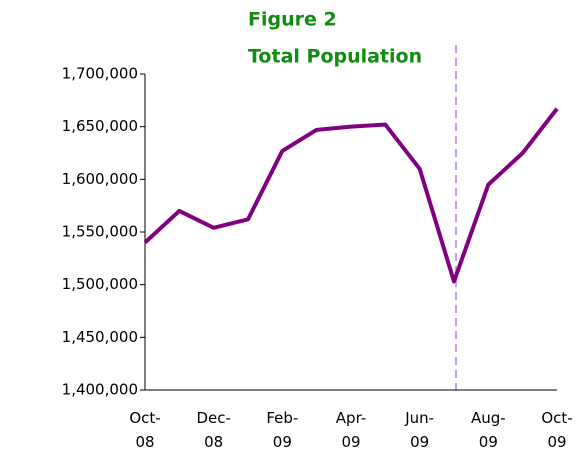 The width and height of the screenshot is (581, 459). Describe the element at coordinates (292, 20) in the screenshot. I see `chart-title: Figure 2` at that location.